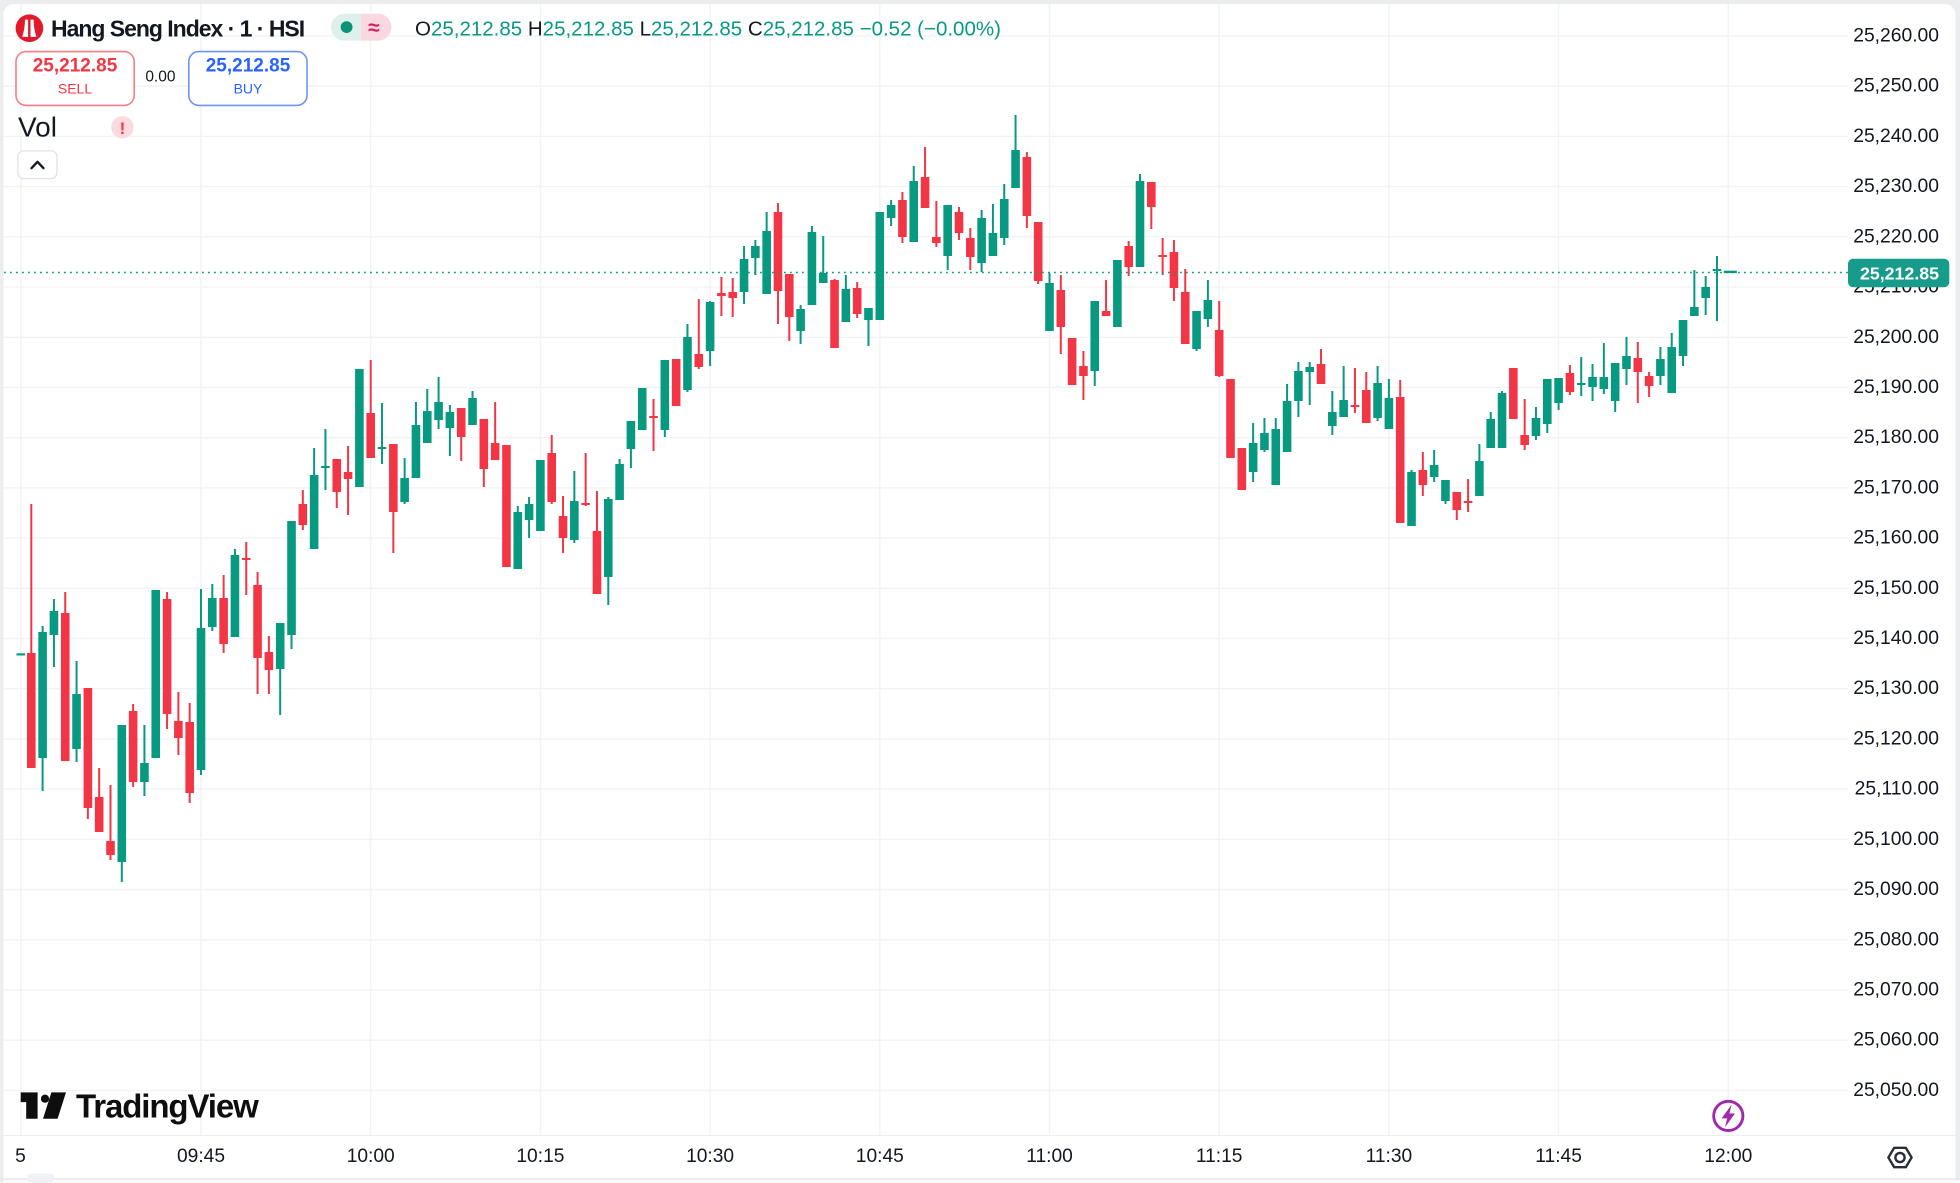 This screenshot has height=1183, width=1960. I want to click on svg-text: 10:15, so click(540, 1156).